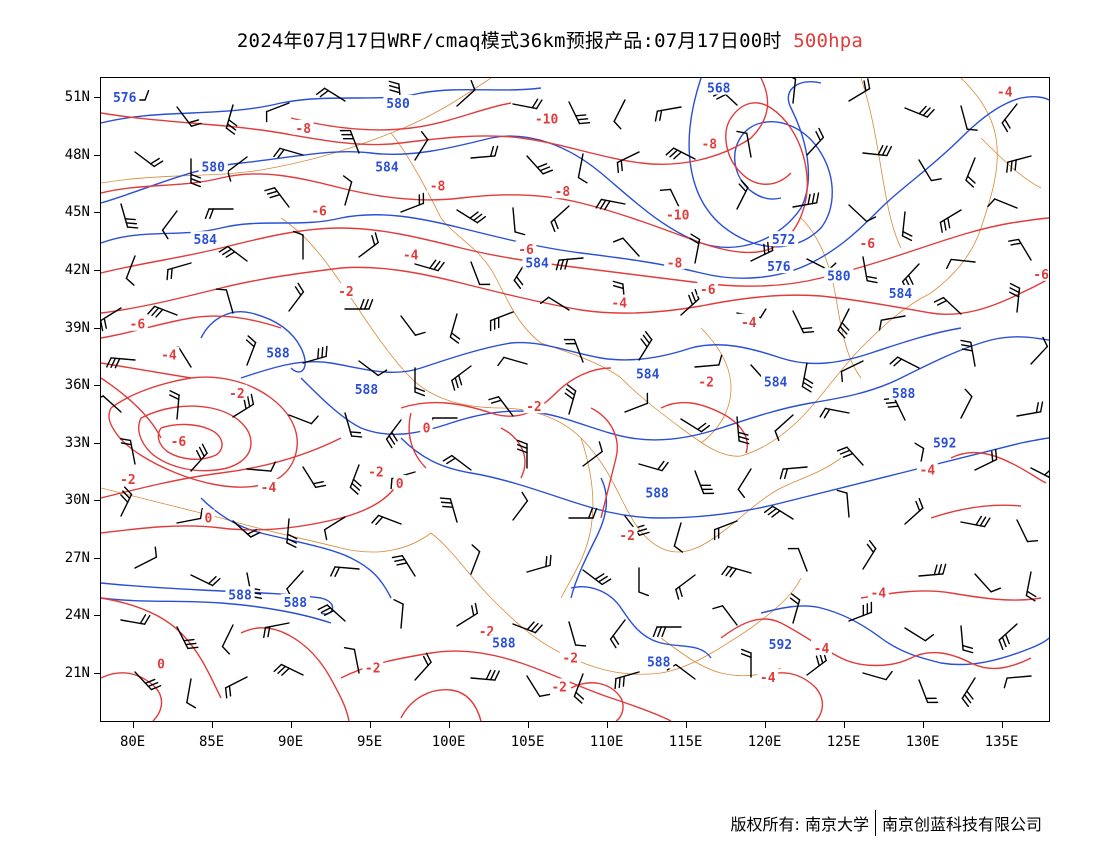  What do you see at coordinates (240, 595) in the screenshot?
I see `height-label: 588` at bounding box center [240, 595].